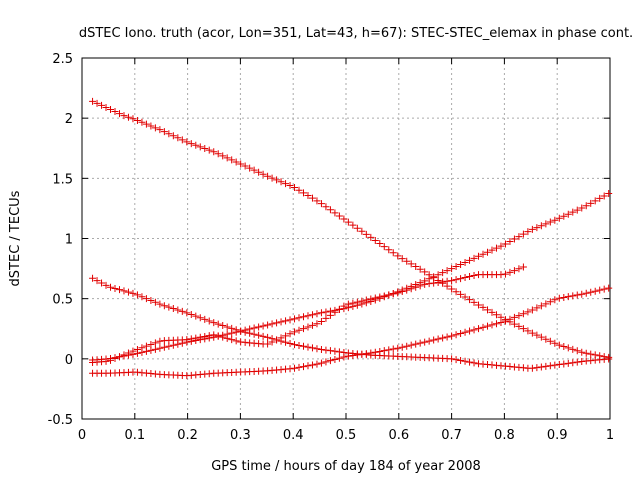 This screenshot has width=640, height=480. I want to click on x-tick-label: 0.5, so click(346, 435).